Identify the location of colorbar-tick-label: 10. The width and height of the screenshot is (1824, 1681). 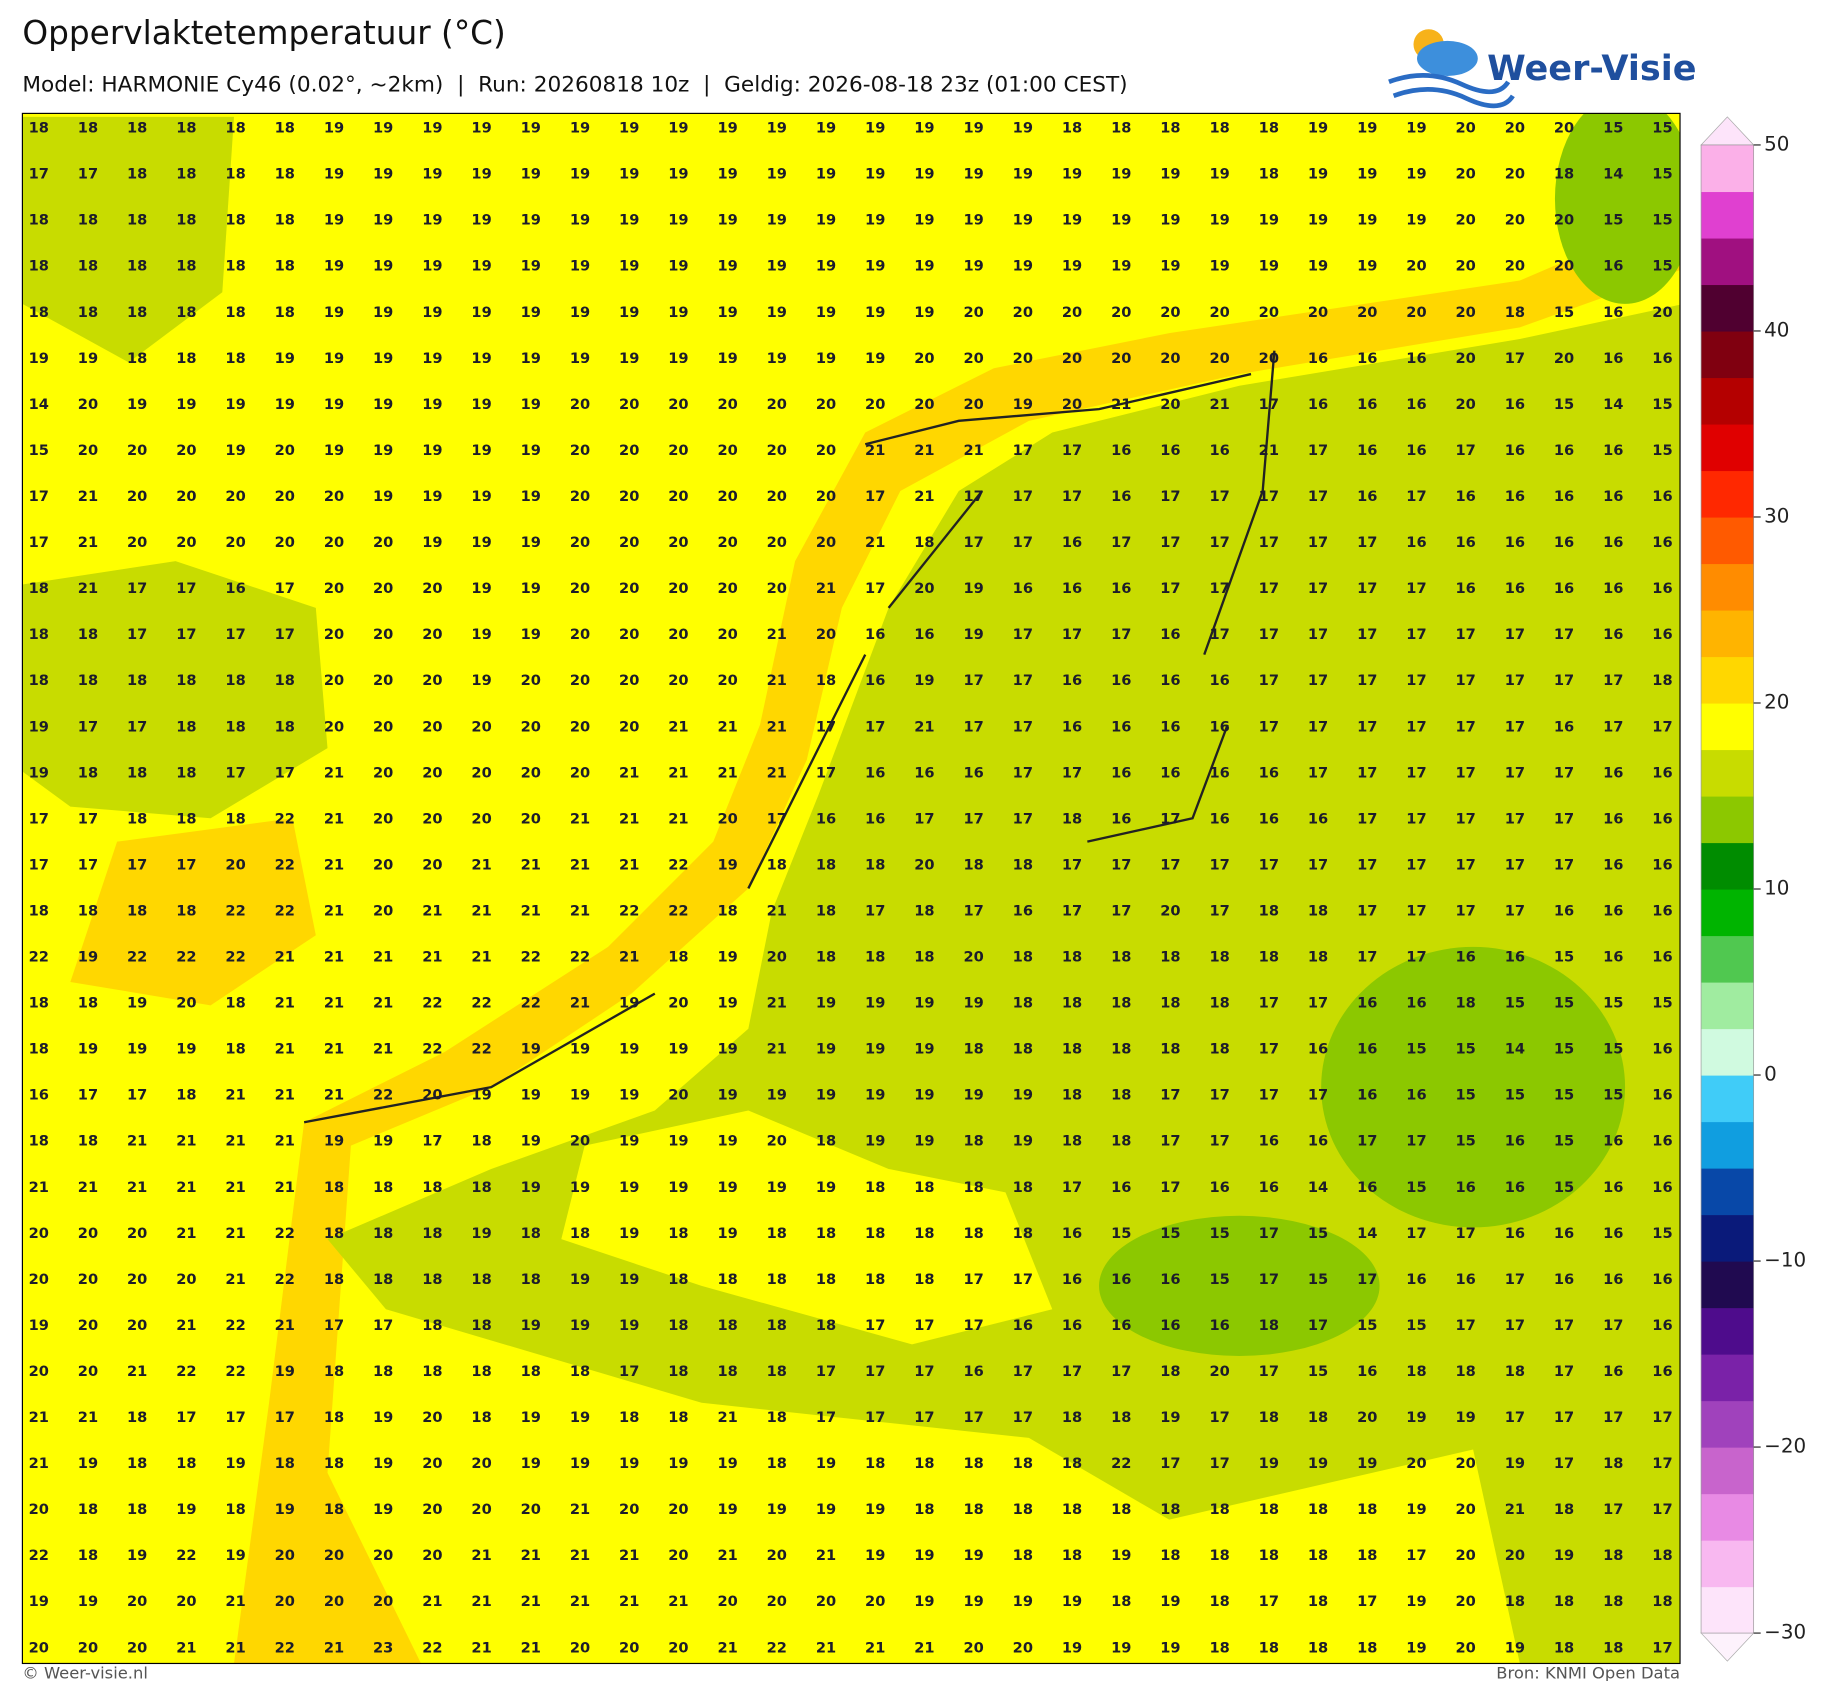
(1776, 888).